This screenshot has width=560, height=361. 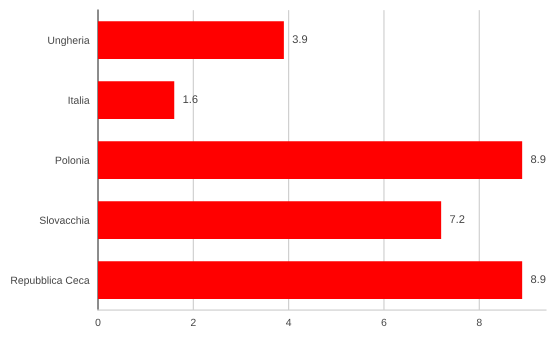 I want to click on data-label: 3.9, so click(x=300, y=39).